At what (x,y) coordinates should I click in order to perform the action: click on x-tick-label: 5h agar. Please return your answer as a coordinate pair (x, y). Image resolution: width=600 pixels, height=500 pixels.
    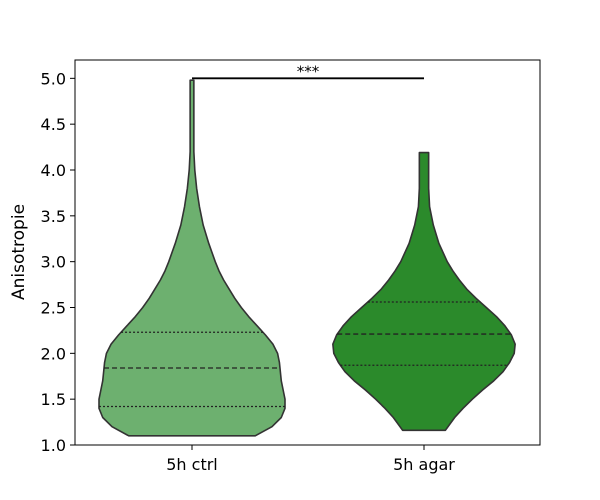
    Looking at the image, I should click on (424, 464).